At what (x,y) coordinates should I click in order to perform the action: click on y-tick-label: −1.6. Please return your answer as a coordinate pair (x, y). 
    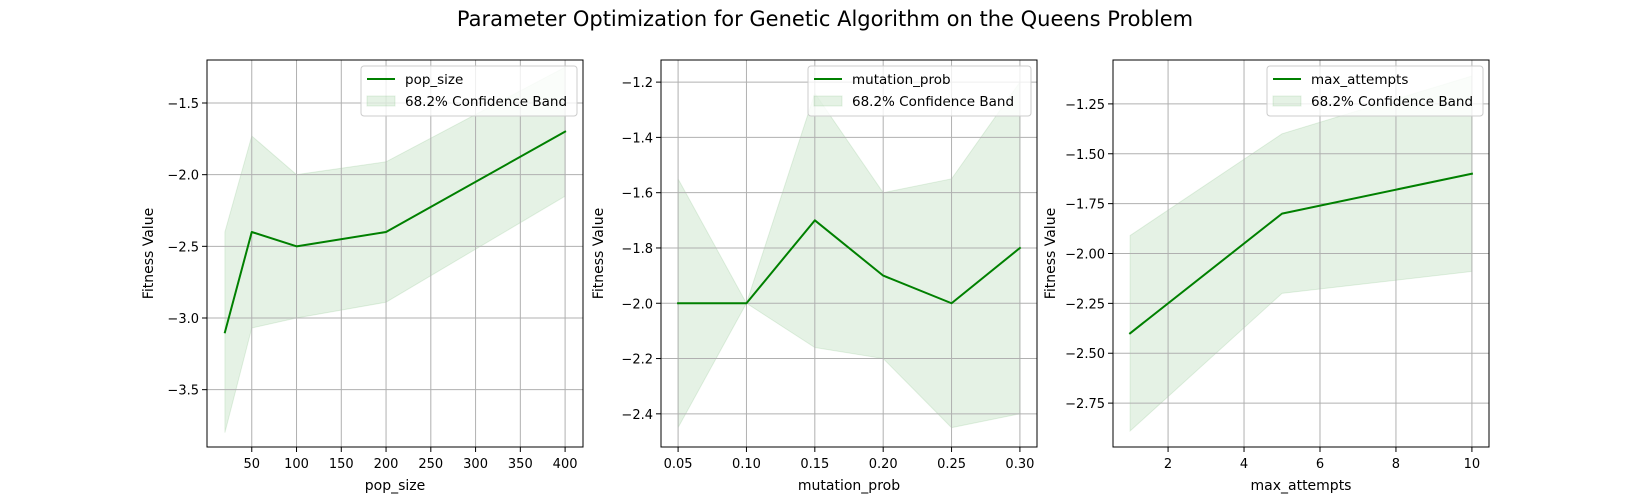
    Looking at the image, I should click on (637, 194).